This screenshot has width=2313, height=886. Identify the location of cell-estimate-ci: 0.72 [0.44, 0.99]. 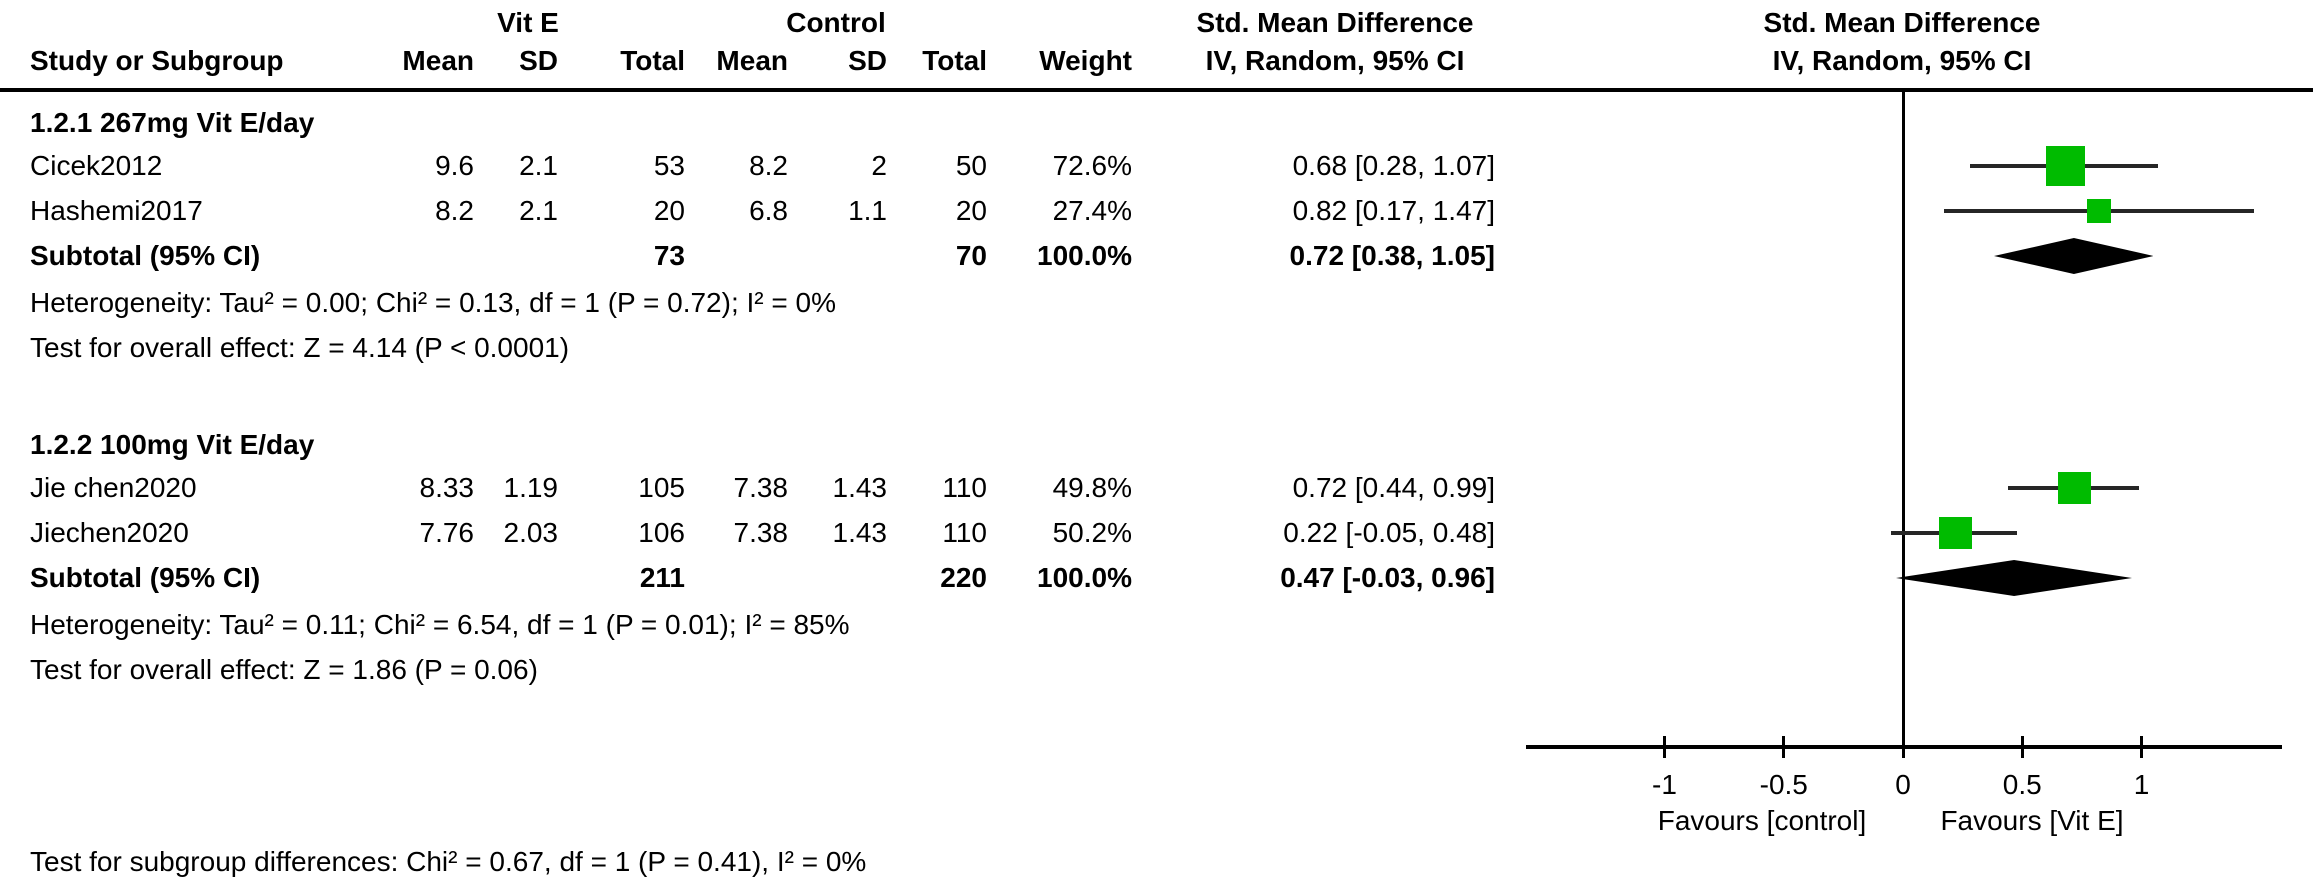
(1393, 487).